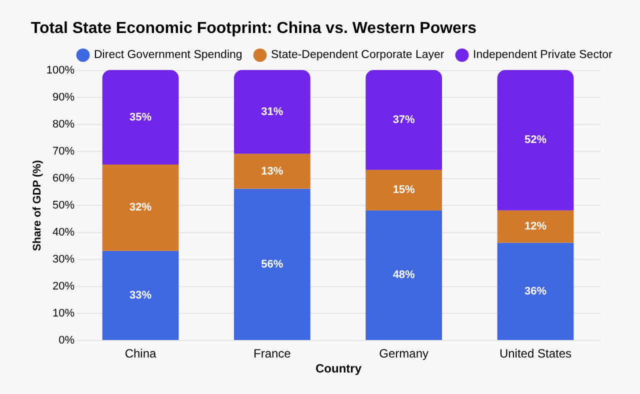 The height and width of the screenshot is (394, 640). I want to click on data-label: 12%, so click(535, 226).